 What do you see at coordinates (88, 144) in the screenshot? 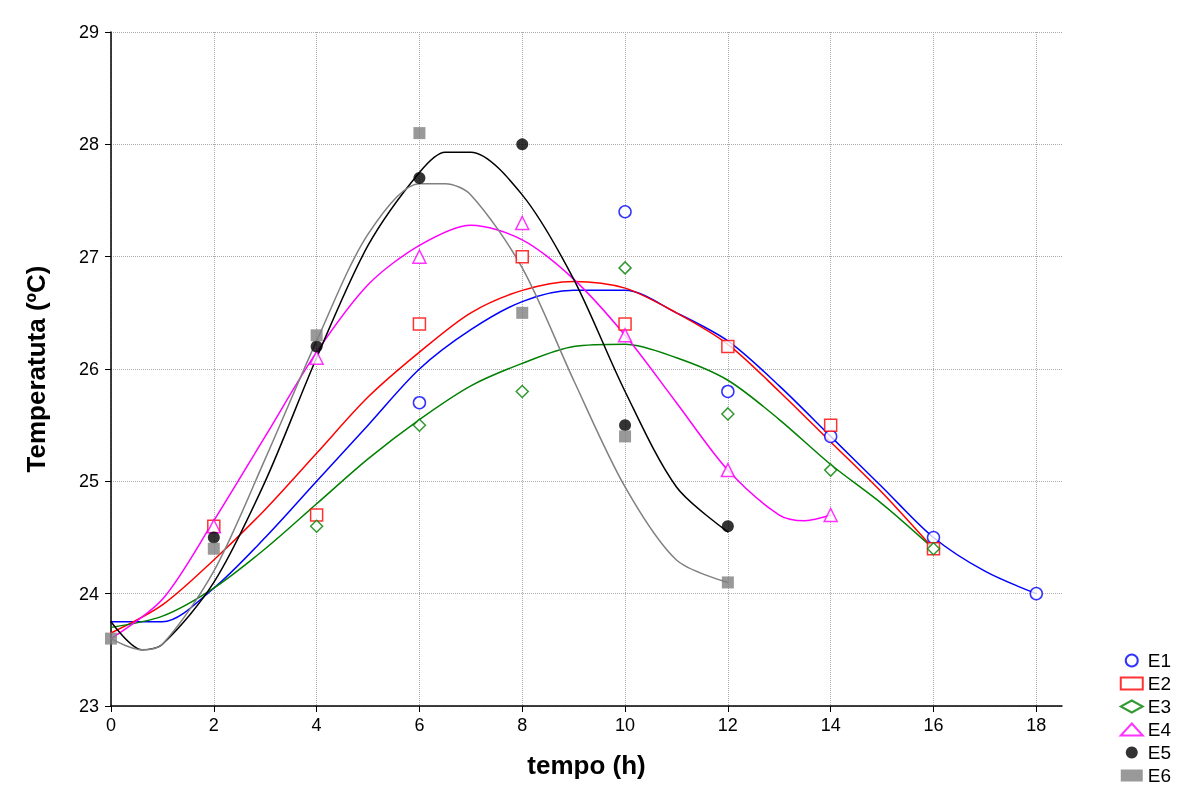
I see `y-tick-label: 28` at bounding box center [88, 144].